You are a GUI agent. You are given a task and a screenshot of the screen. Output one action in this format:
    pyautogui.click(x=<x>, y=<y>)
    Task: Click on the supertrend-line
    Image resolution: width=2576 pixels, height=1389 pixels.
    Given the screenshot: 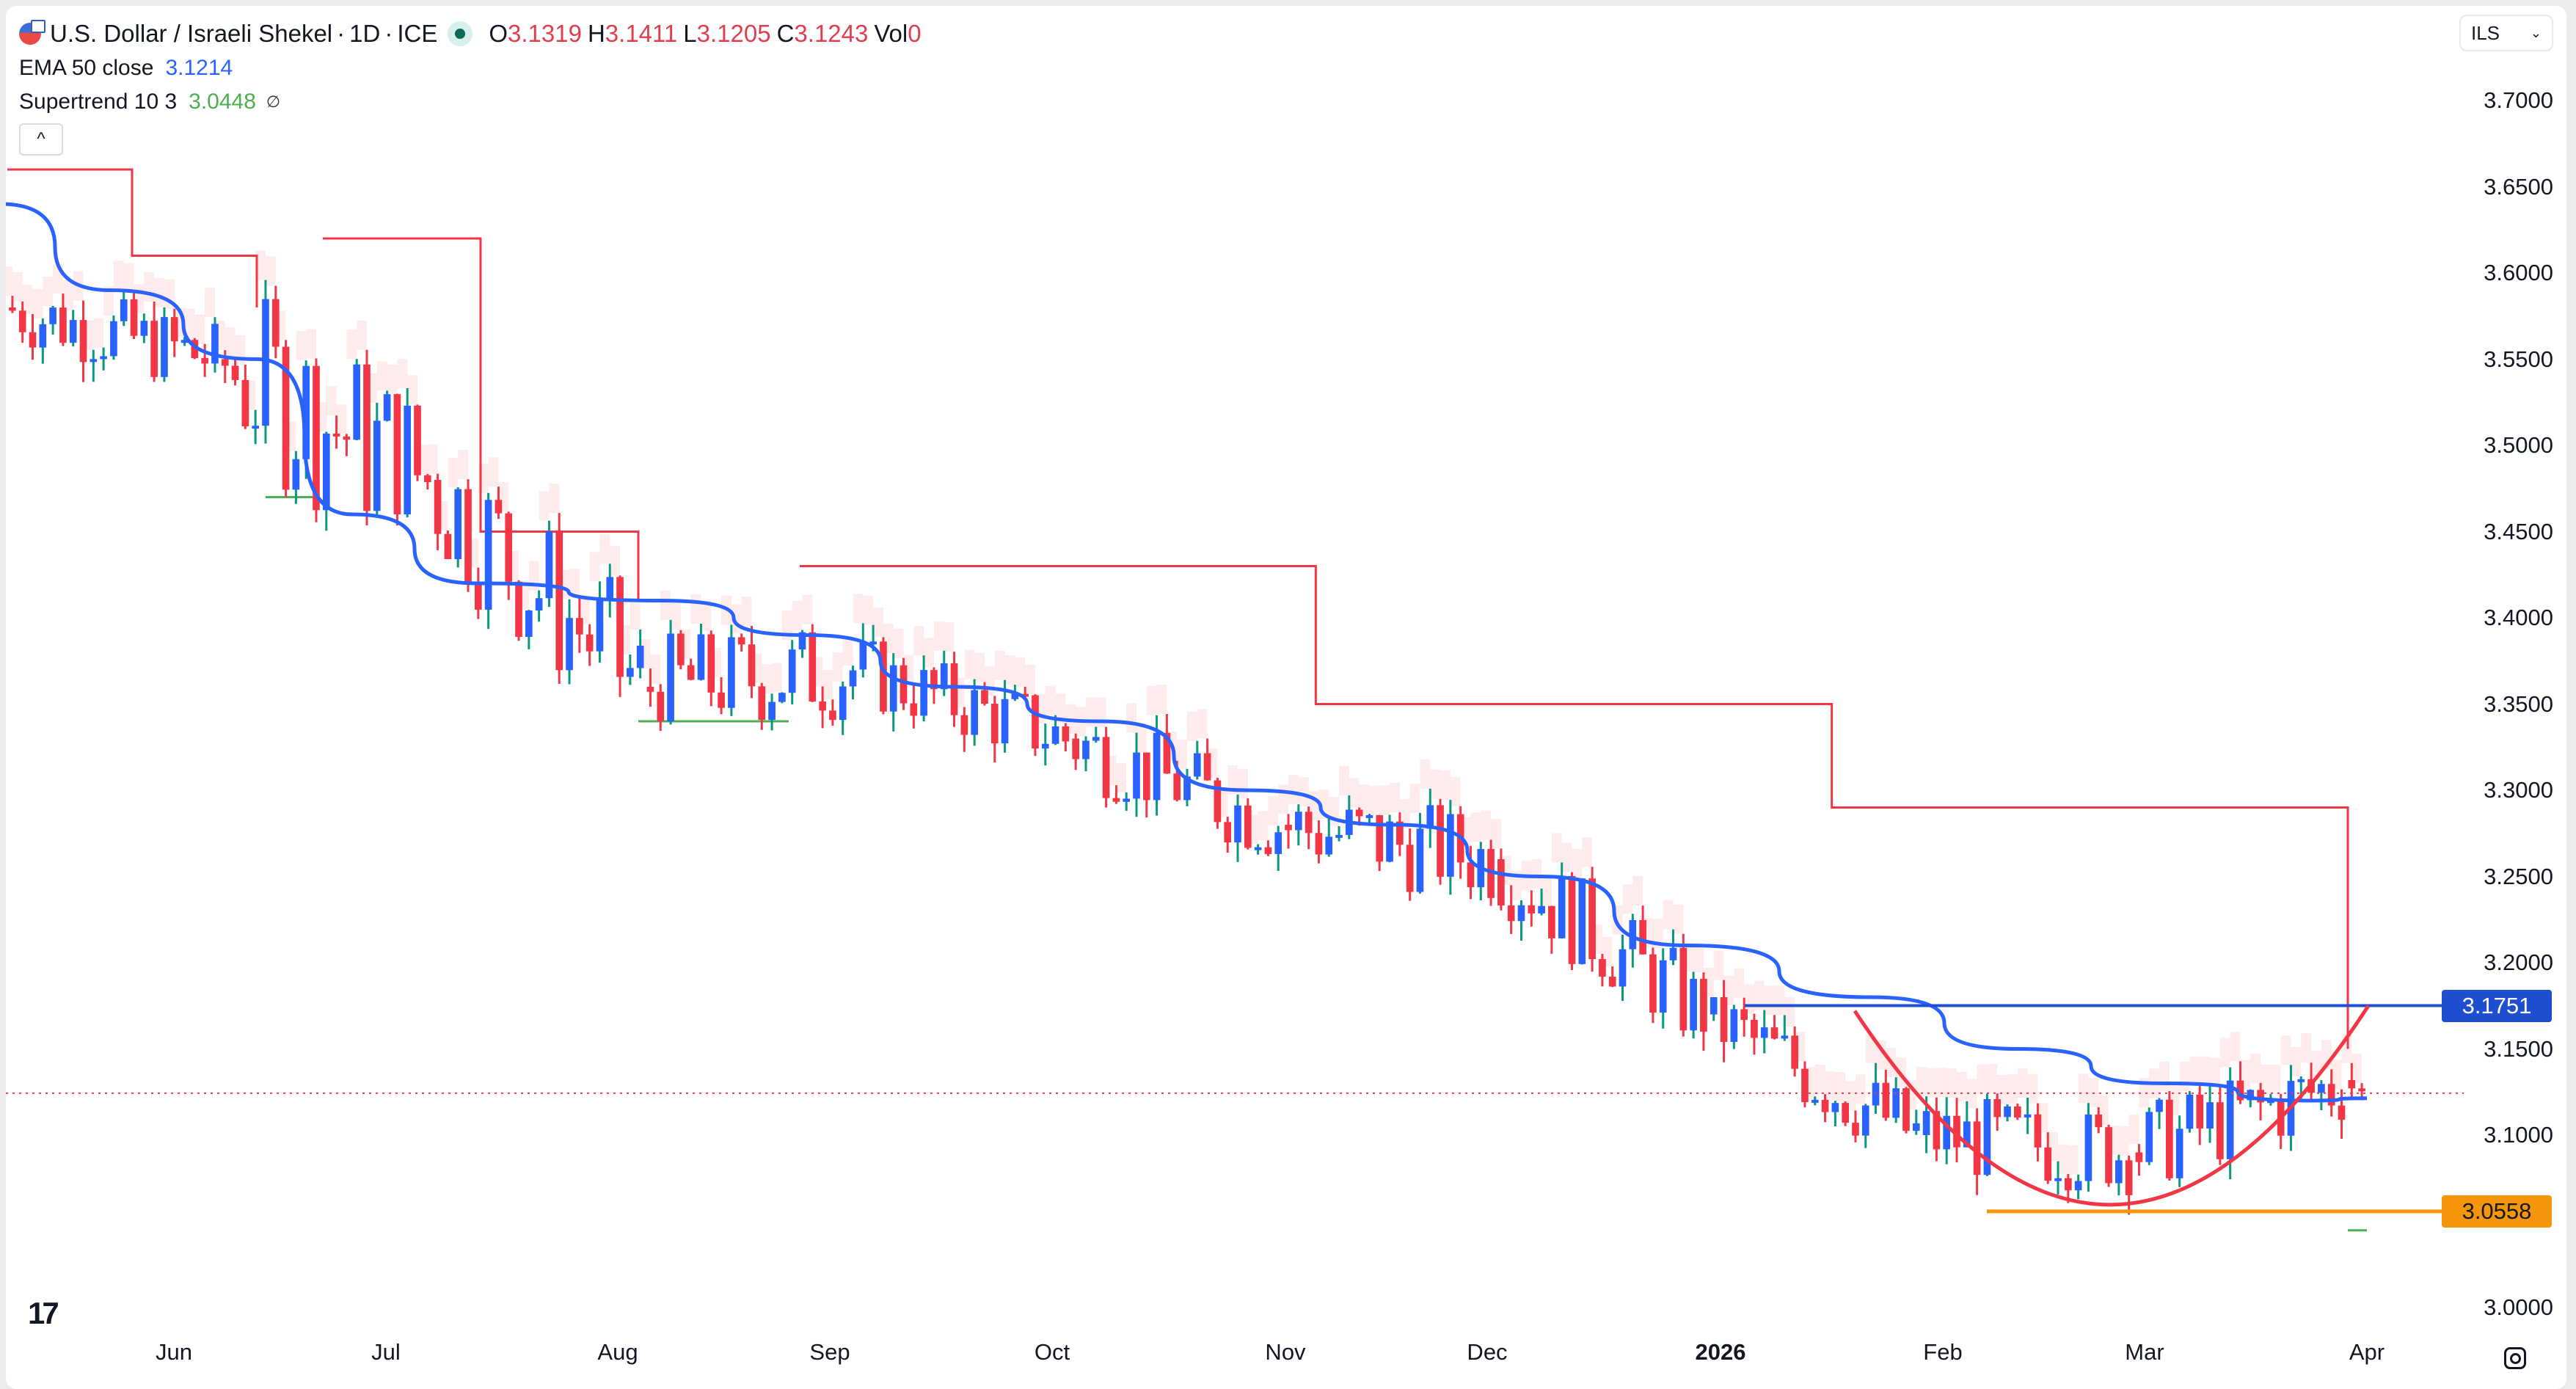 What is the action you would take?
    pyautogui.click(x=482, y=419)
    